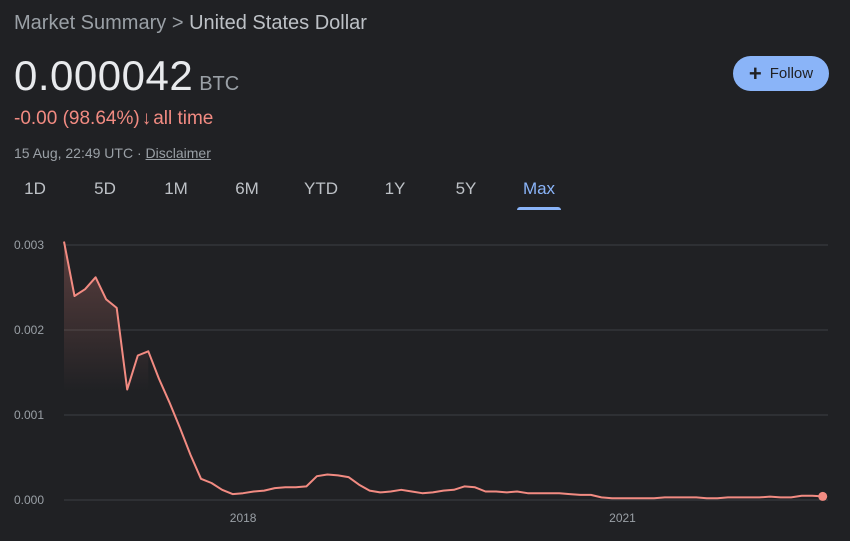  I want to click on price-display: 0.000042 BTC, so click(126, 76).